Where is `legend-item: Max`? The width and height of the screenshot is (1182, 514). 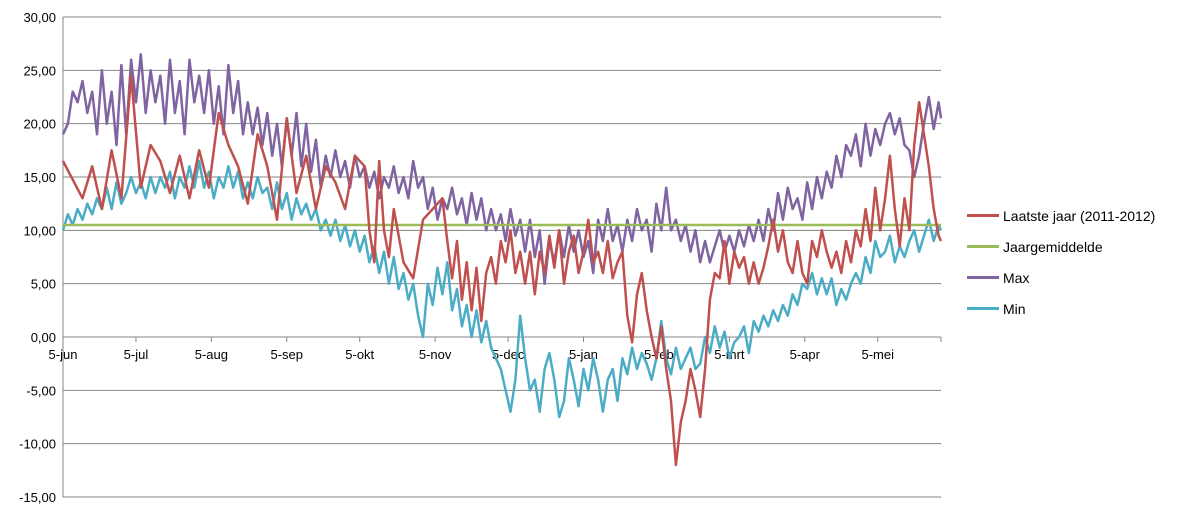 legend-item: Max is located at coordinates (1061, 277).